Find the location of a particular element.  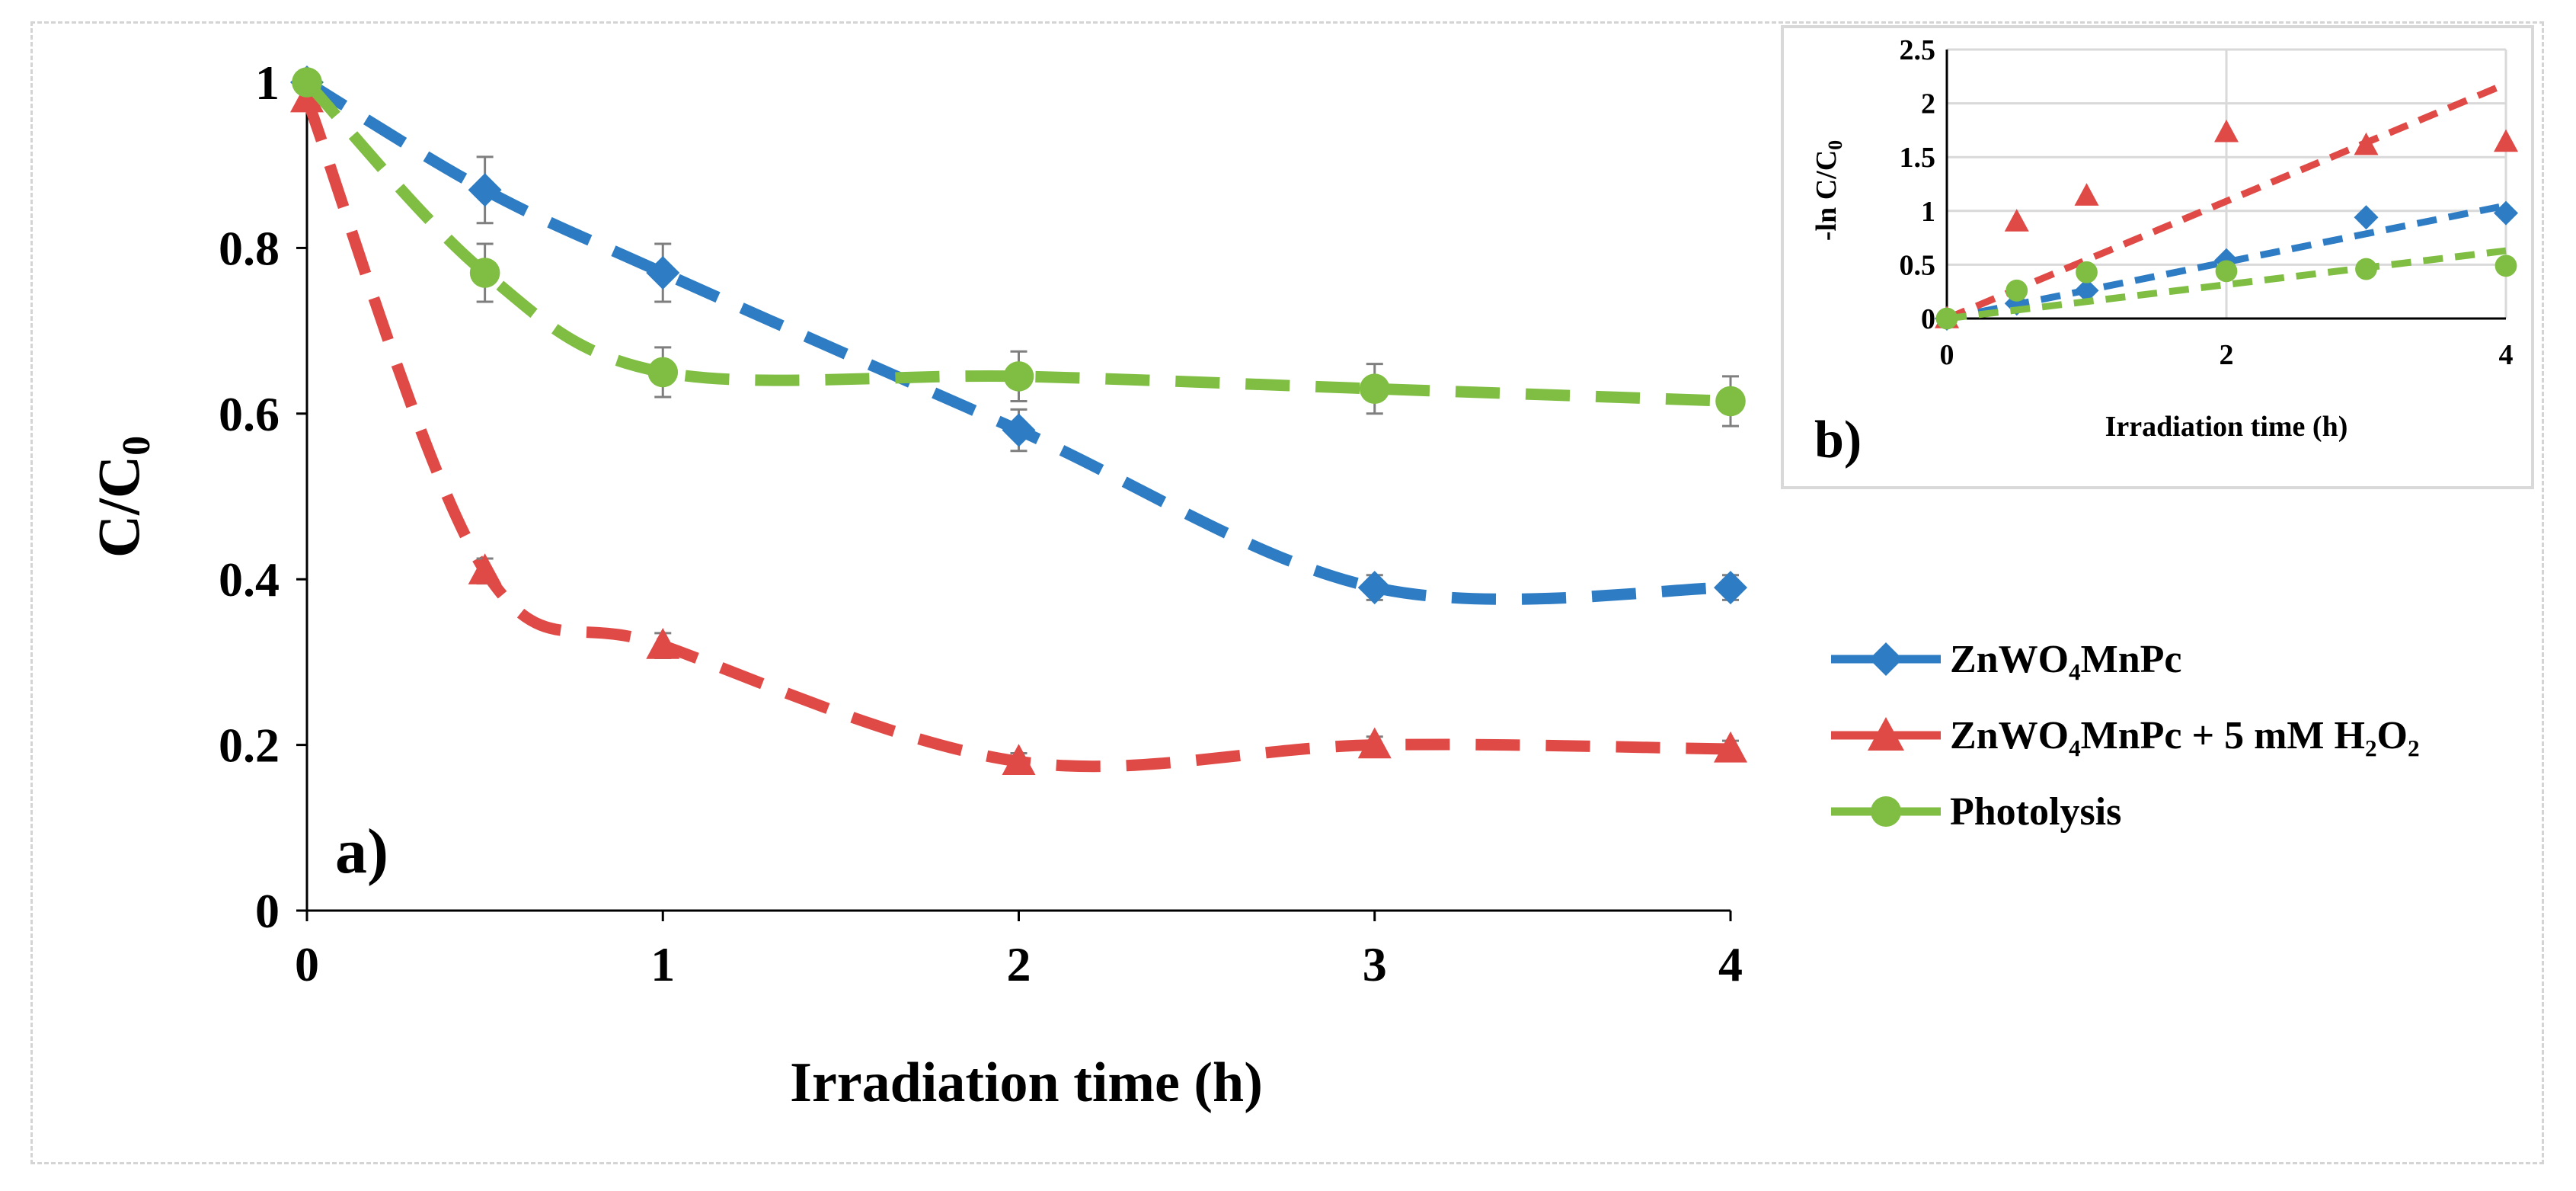

legend-item: ZnWO₄MnPc + 5 mM H₂O₂ is located at coordinates (2124, 735).